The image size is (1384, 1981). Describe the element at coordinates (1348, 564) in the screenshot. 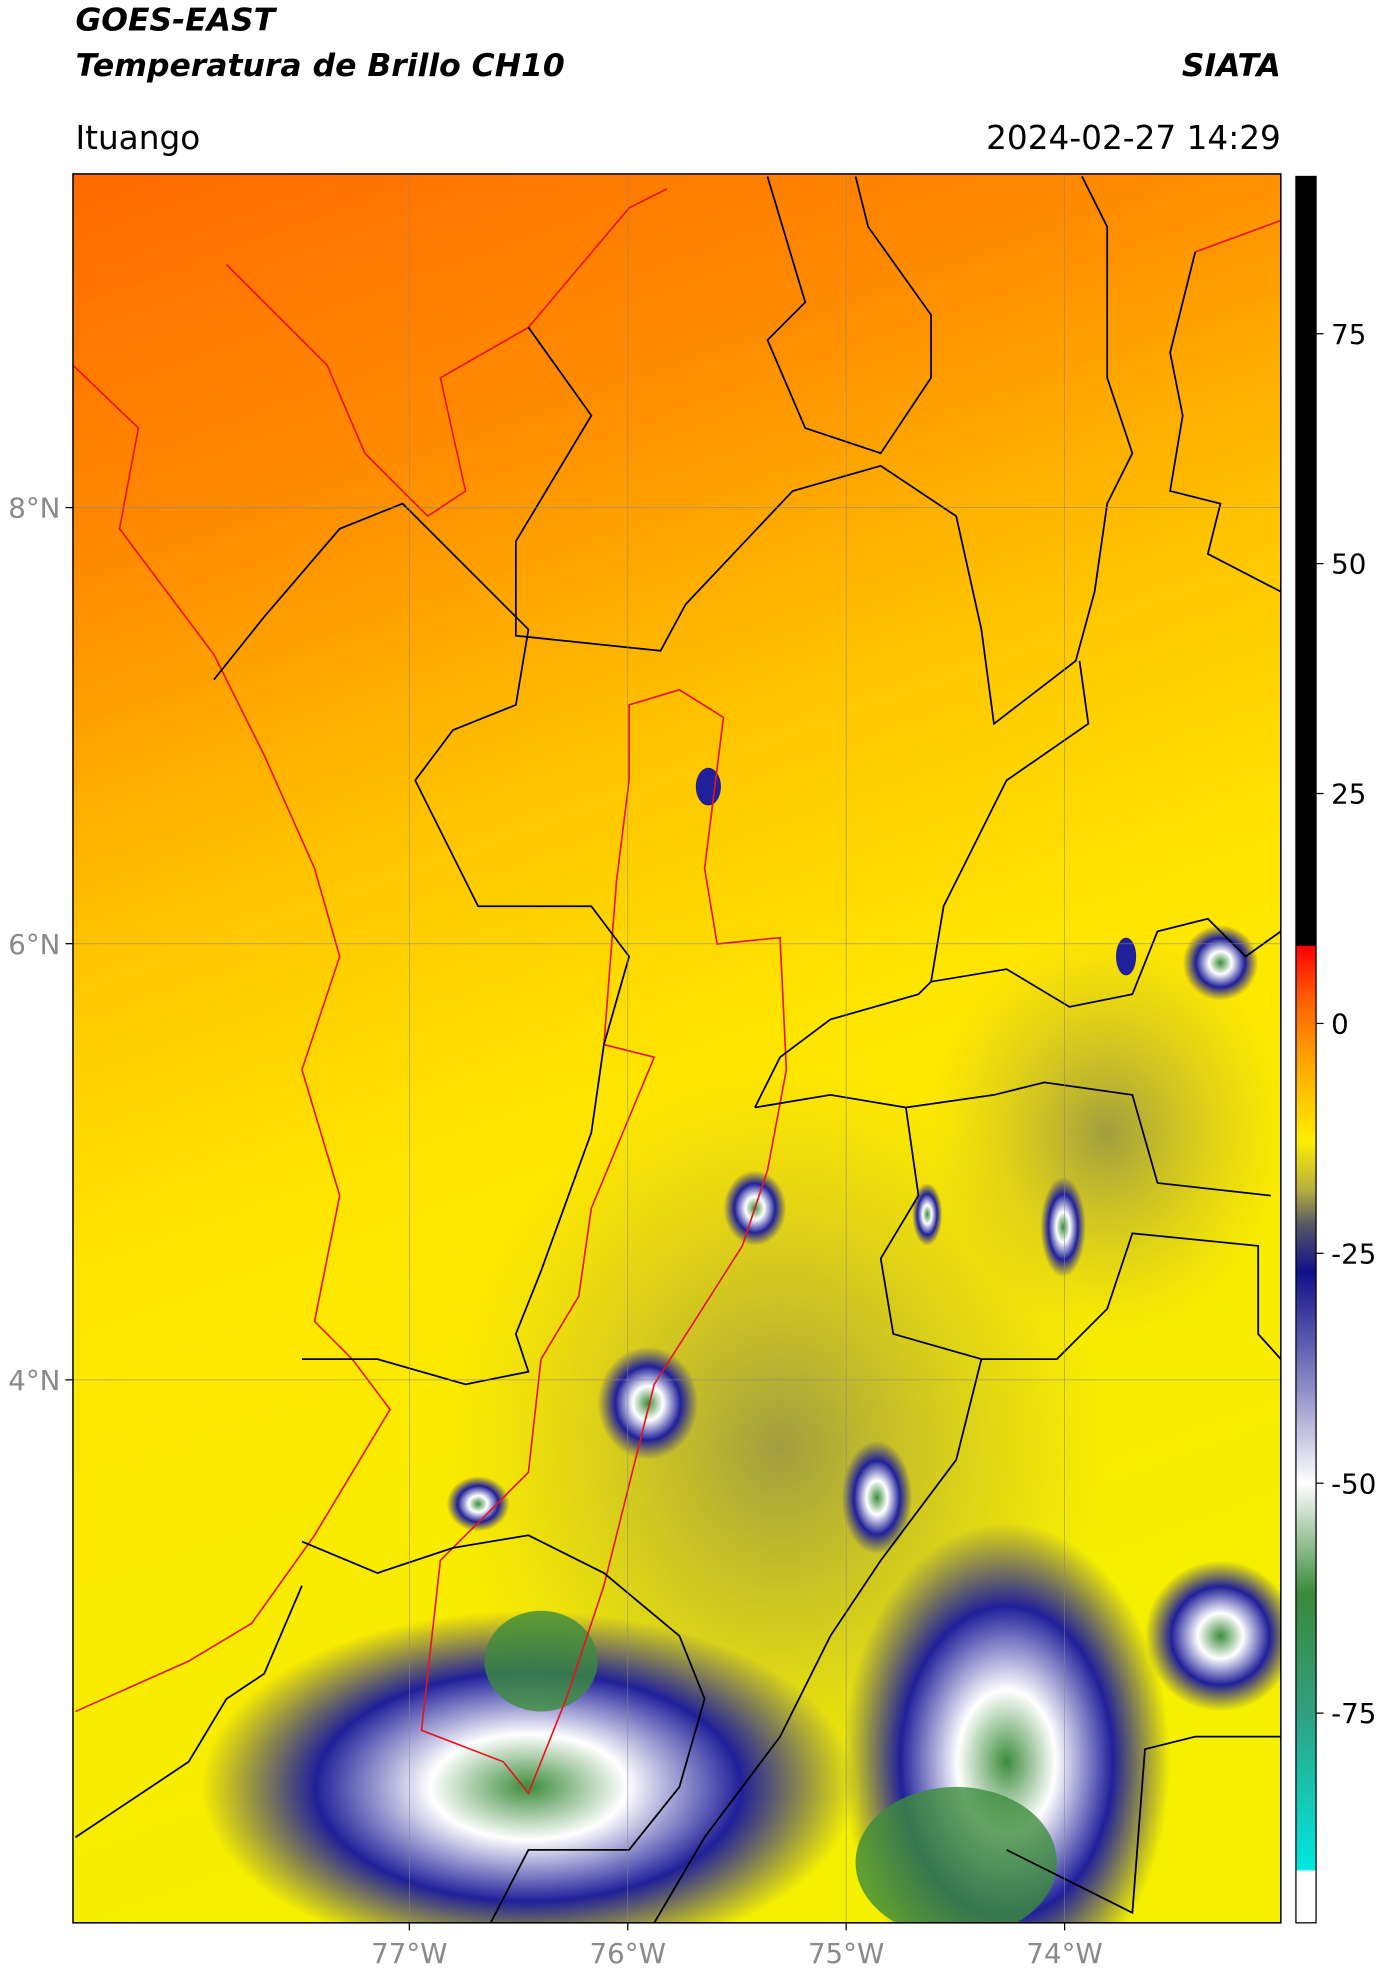

I see `colorbar-tick-label: 50` at that location.